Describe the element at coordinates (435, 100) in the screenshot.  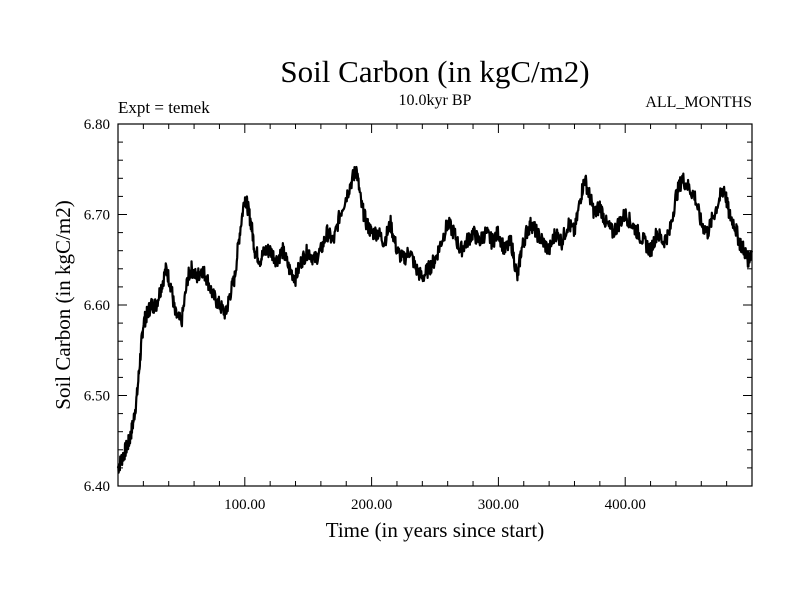
I see `chart-subtitle: 10.0kyr BP` at that location.